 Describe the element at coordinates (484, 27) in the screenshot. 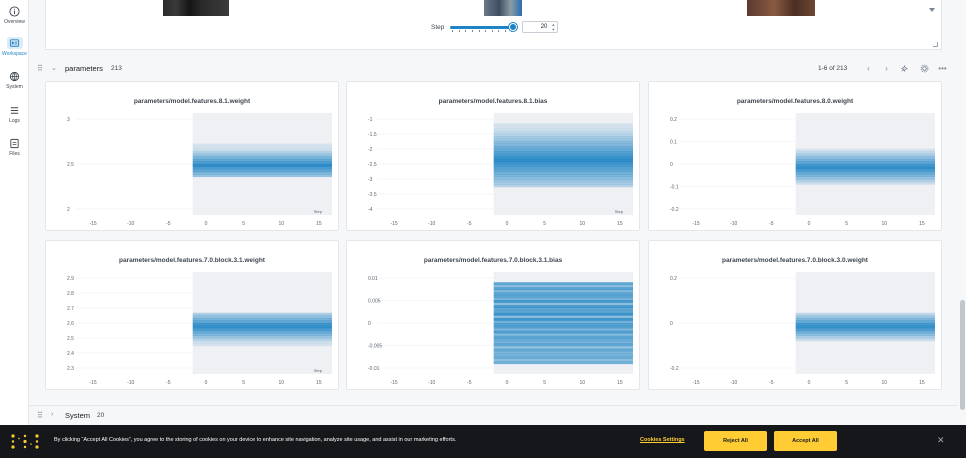

I see `step-slider` at that location.